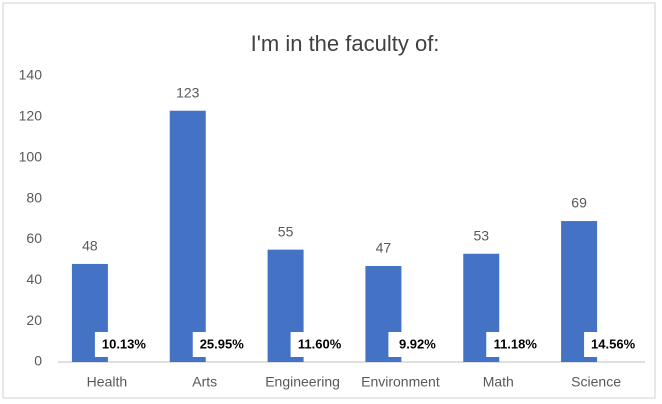 The image size is (662, 404). I want to click on y-tick-label: 60, so click(34, 238).